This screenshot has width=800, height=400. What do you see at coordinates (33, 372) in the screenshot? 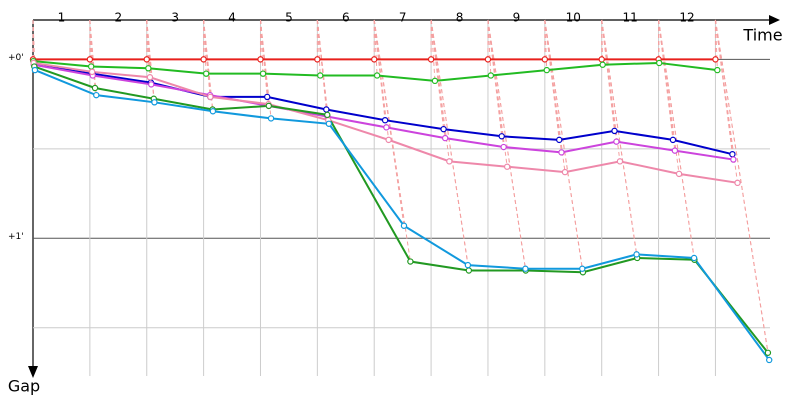
I see `y-axis-arrow` at bounding box center [33, 372].